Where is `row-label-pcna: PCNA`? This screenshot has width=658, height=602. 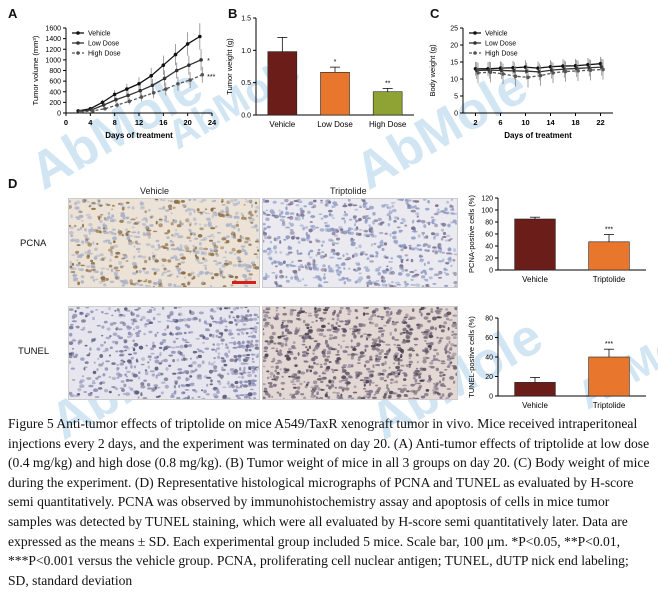
row-label-pcna: PCNA is located at coordinates (33, 243).